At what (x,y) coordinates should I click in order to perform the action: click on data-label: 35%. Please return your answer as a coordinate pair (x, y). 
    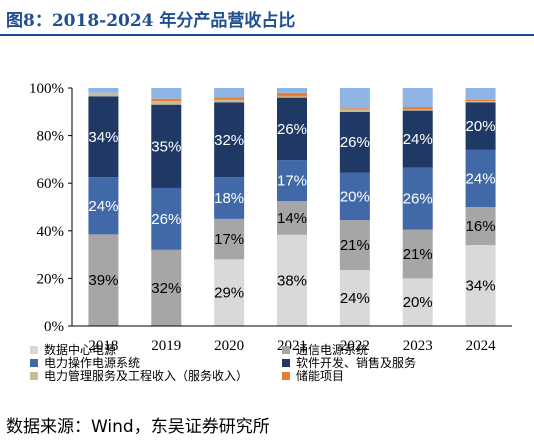
    Looking at the image, I should click on (166, 146).